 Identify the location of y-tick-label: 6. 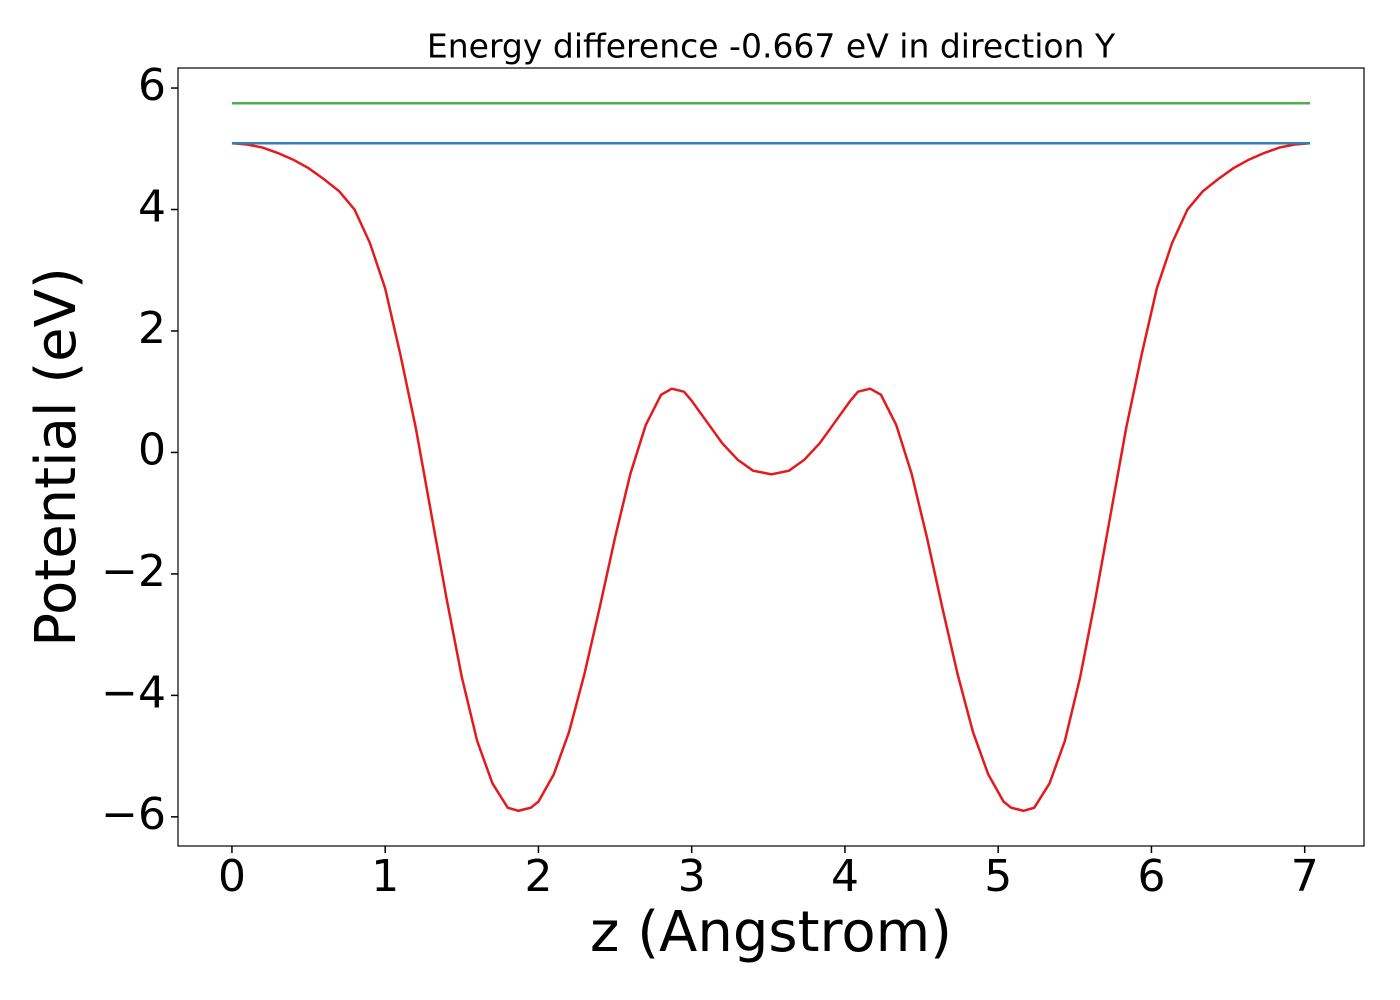
(152, 85).